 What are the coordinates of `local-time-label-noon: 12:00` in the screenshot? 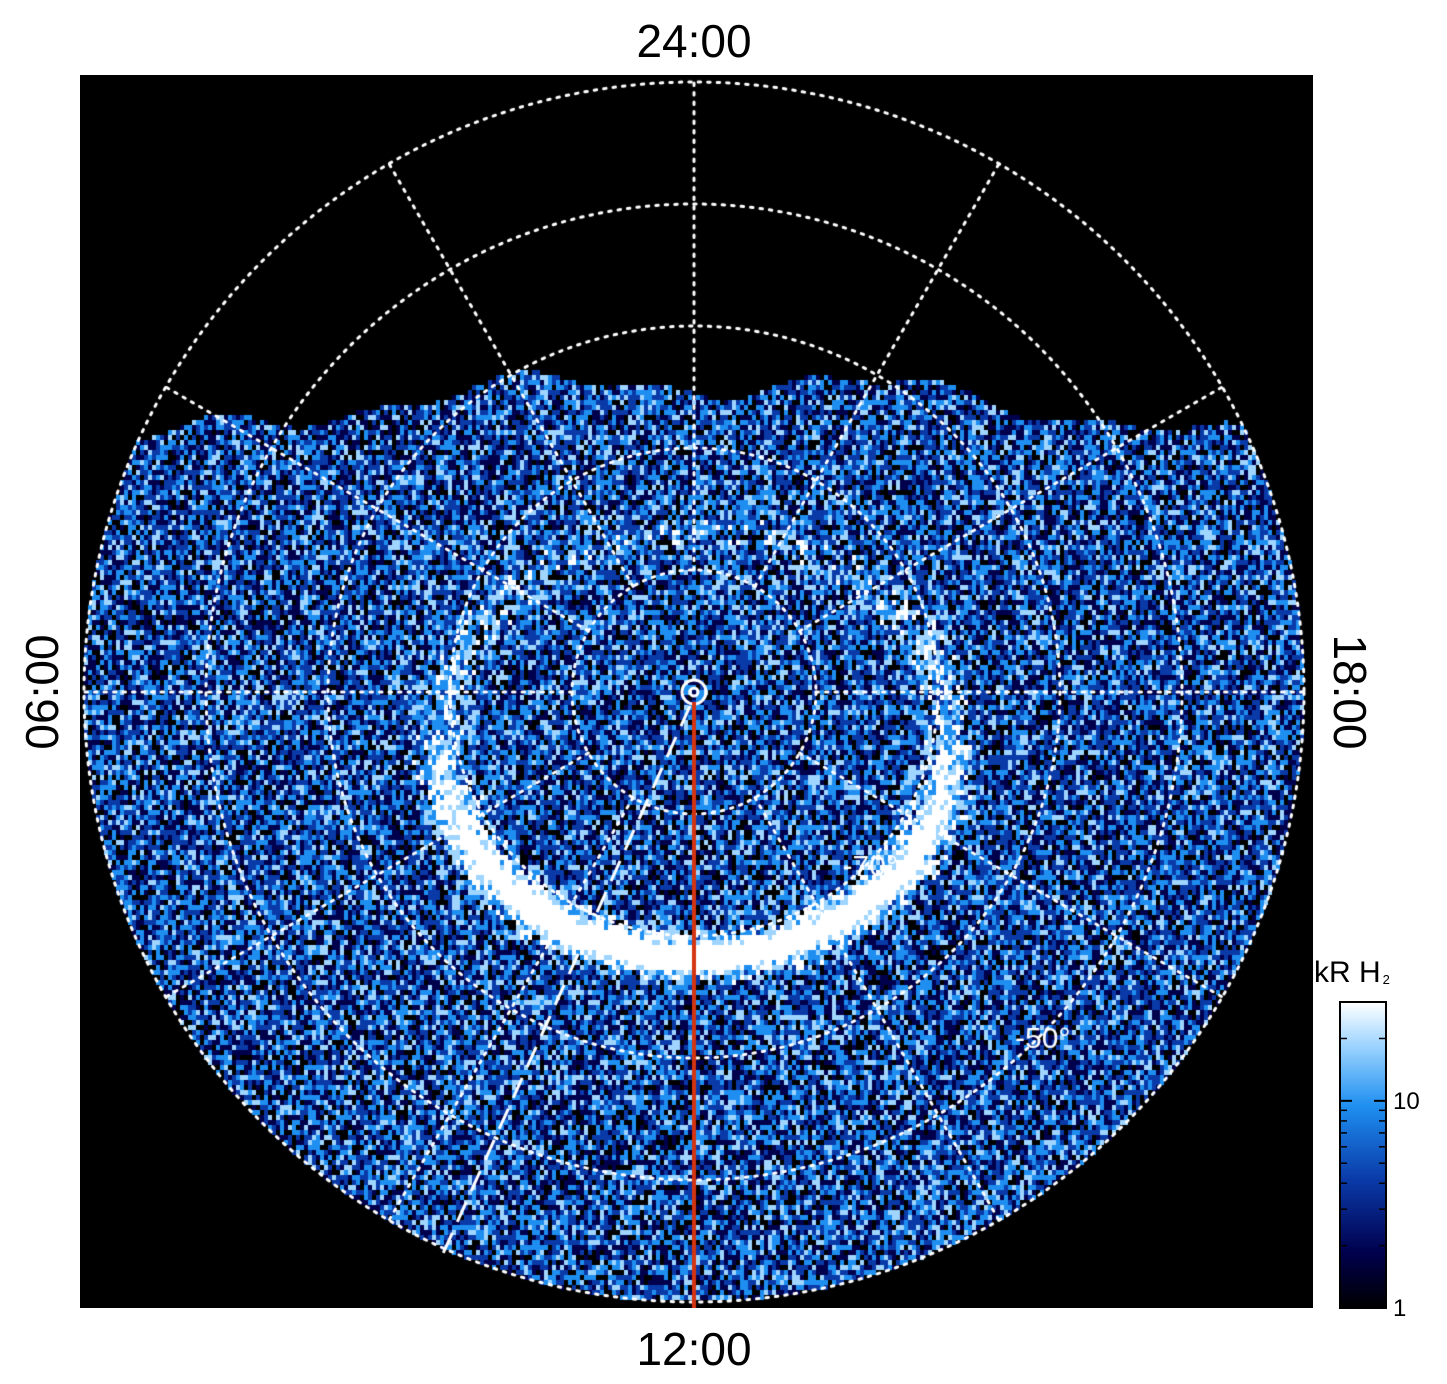 It's located at (694, 1349).